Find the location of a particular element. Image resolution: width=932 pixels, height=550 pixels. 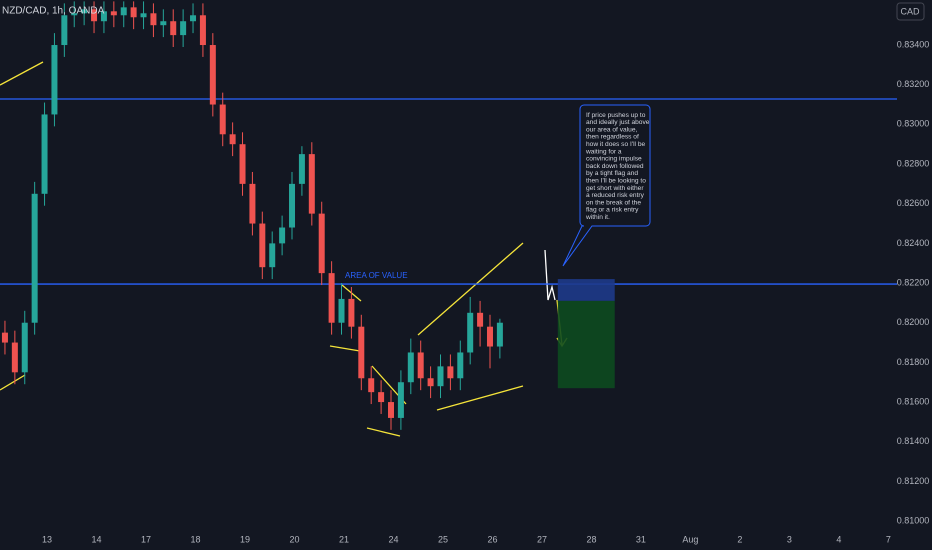

x-tick-label: 4 is located at coordinates (838, 539).